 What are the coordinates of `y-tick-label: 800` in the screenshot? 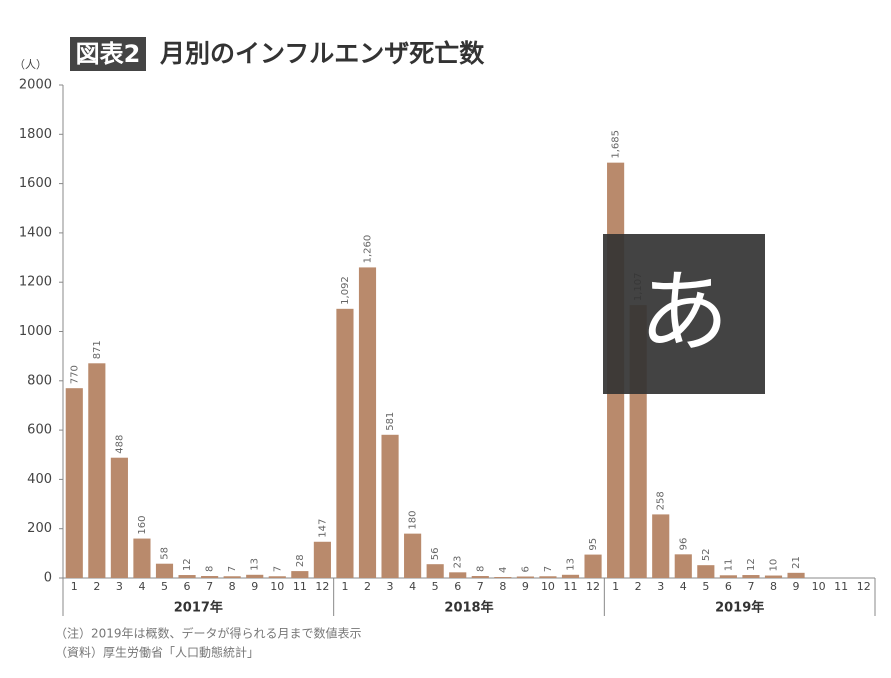 It's located at (39, 380).